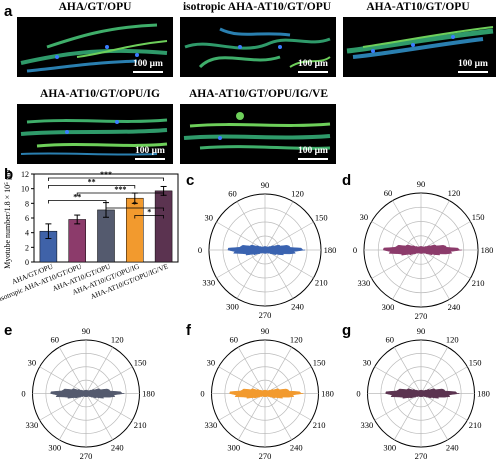  I want to click on y-tick-label: 6, so click(27, 218).